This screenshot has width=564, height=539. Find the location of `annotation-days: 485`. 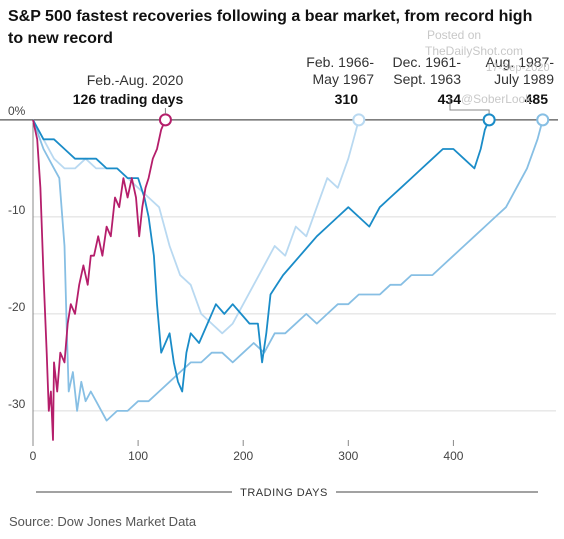

annotation-days: 485 is located at coordinates (537, 99).